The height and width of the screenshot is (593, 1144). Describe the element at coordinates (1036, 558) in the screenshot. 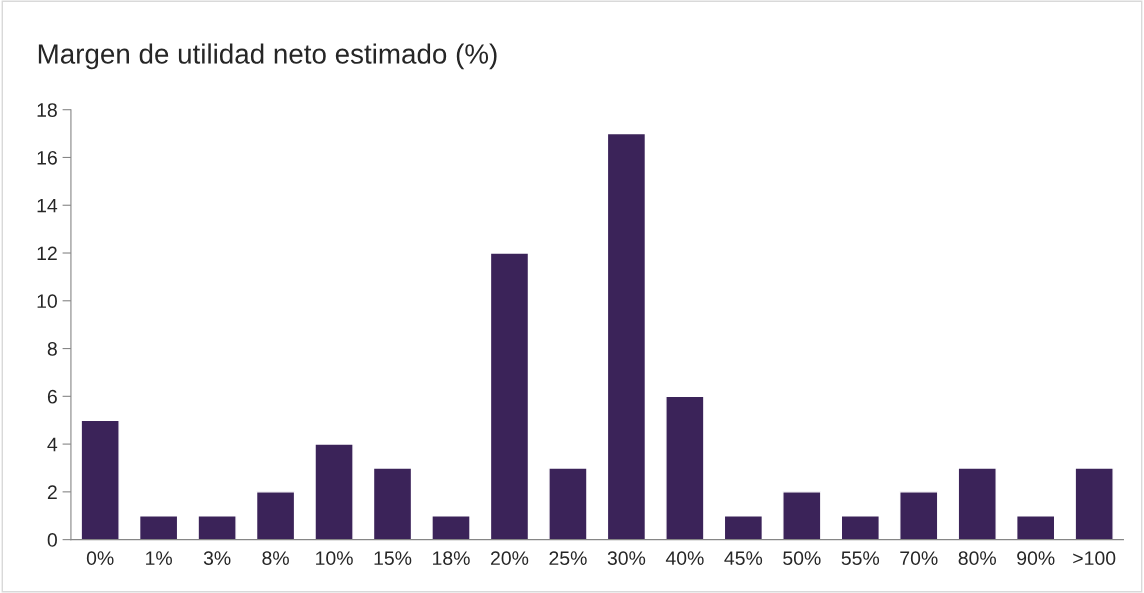

I see `x-tick-label: 90%` at that location.